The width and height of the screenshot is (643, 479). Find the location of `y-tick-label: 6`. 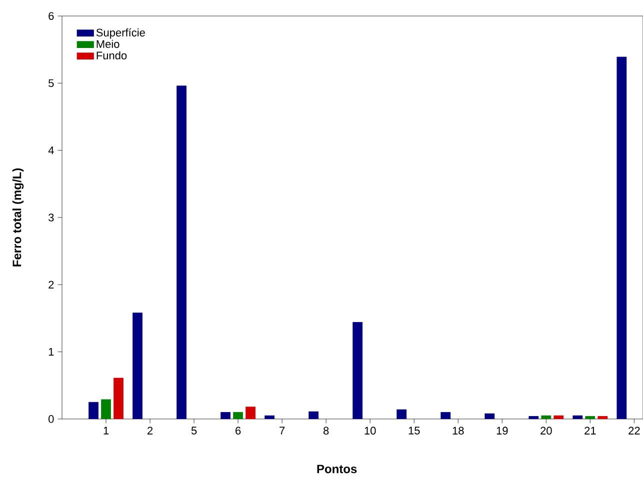

y-tick-label: 6 is located at coordinates (51, 16).